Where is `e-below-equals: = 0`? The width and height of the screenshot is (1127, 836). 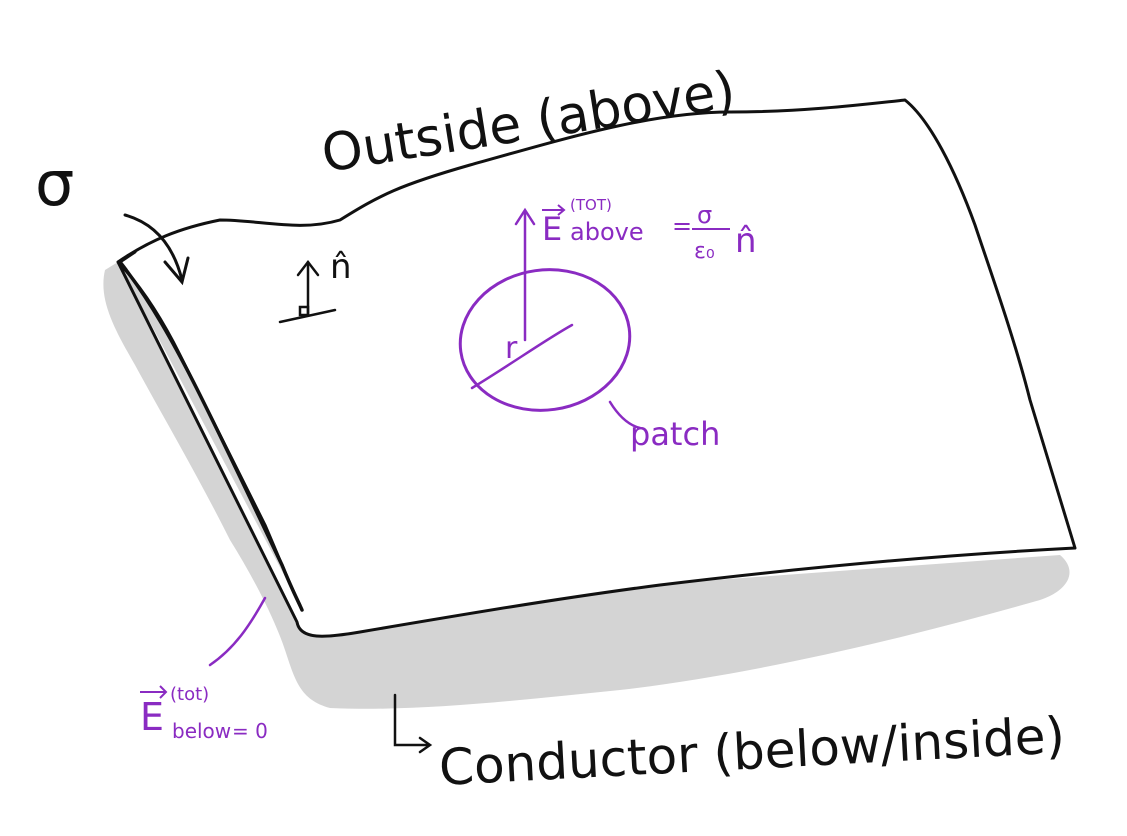
e-below-equals: = 0 is located at coordinates (250, 731).